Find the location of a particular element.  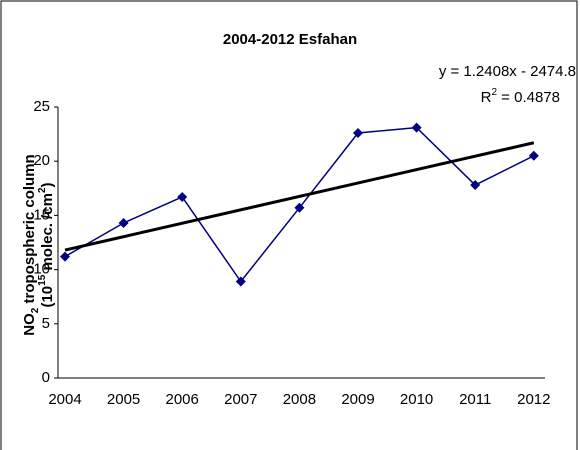

chart-title: 2004-2012 Esfahan is located at coordinates (290, 39).